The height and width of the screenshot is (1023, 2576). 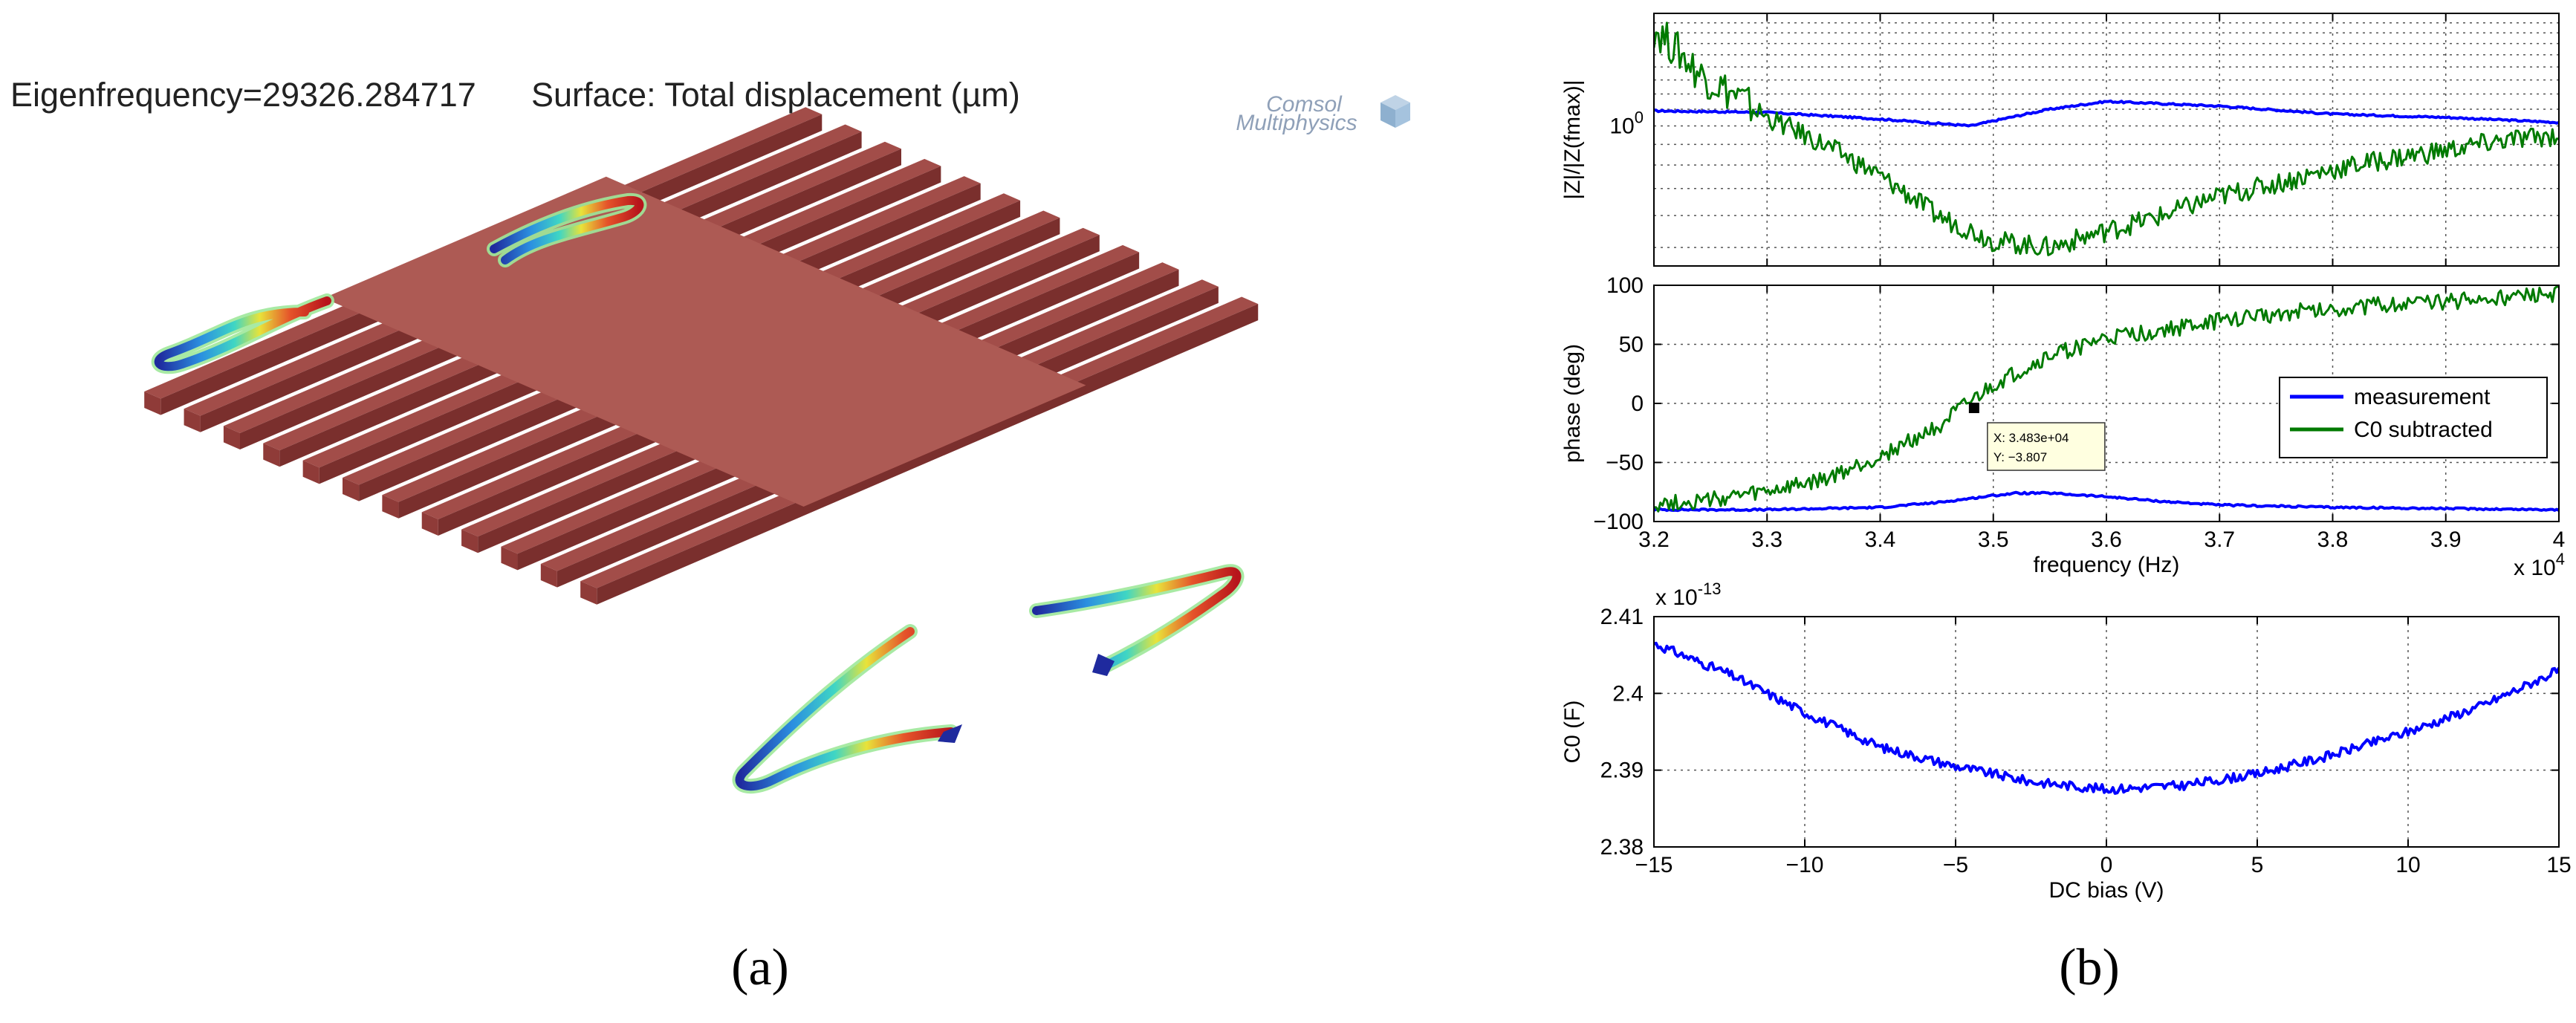 I want to click on x-tick-label: 15, so click(x=2558, y=865).